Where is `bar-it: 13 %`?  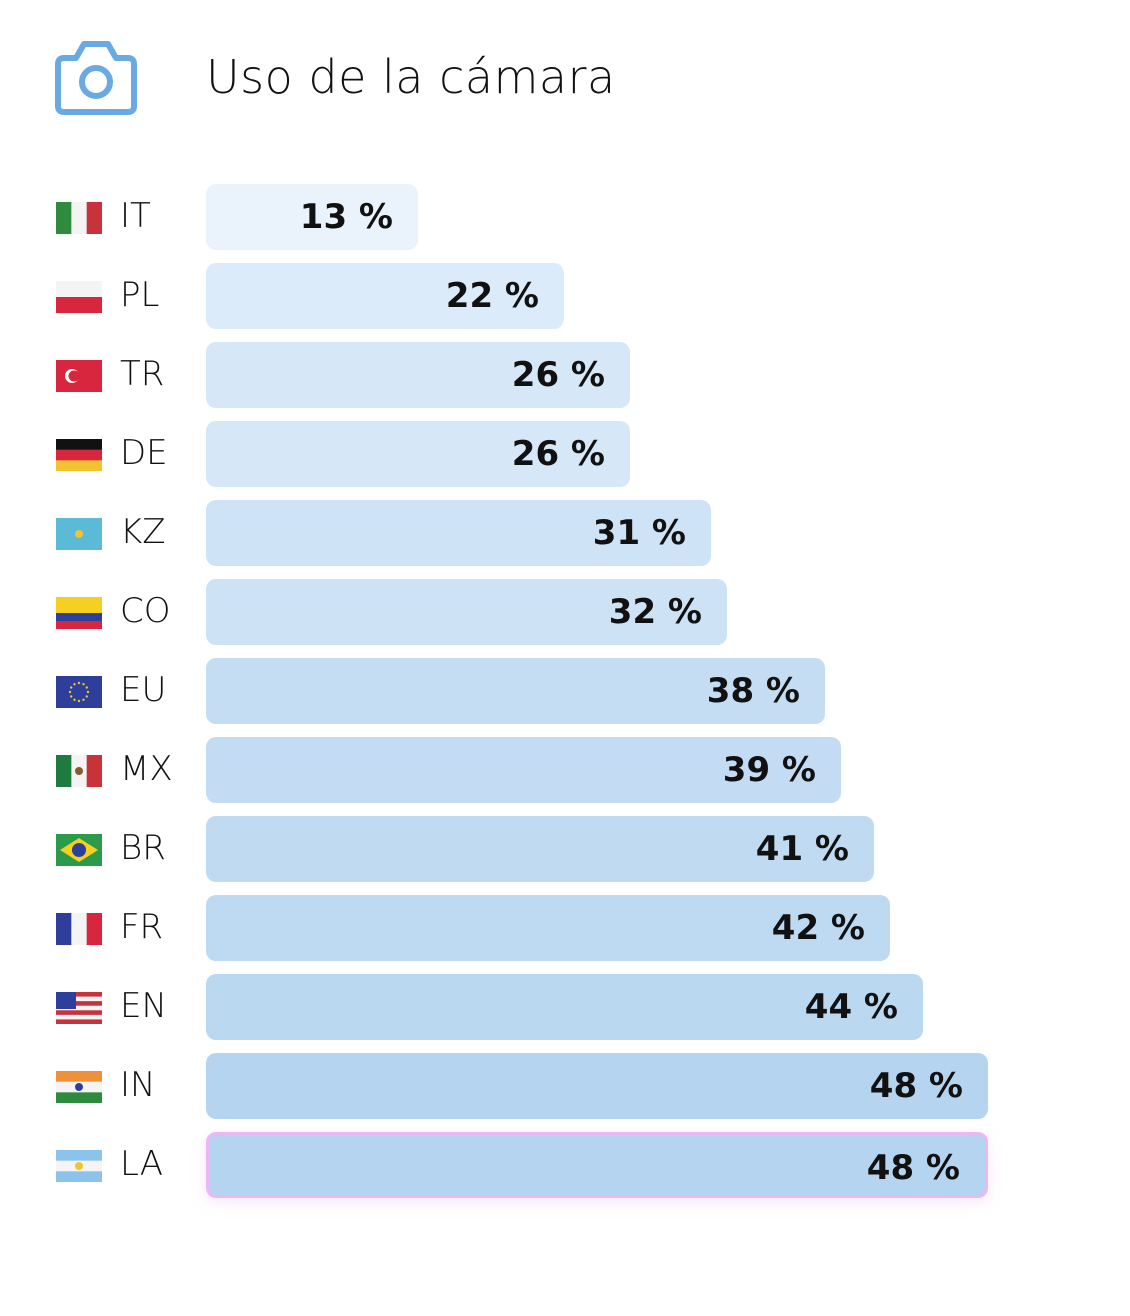
bar-it: 13 % is located at coordinates (312, 217).